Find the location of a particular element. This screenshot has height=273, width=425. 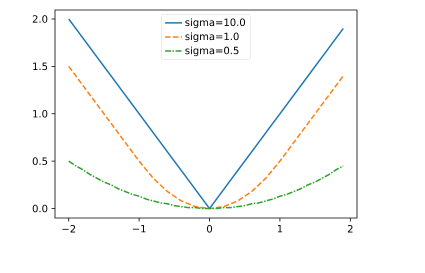

x-tick-label: −1 is located at coordinates (139, 228).